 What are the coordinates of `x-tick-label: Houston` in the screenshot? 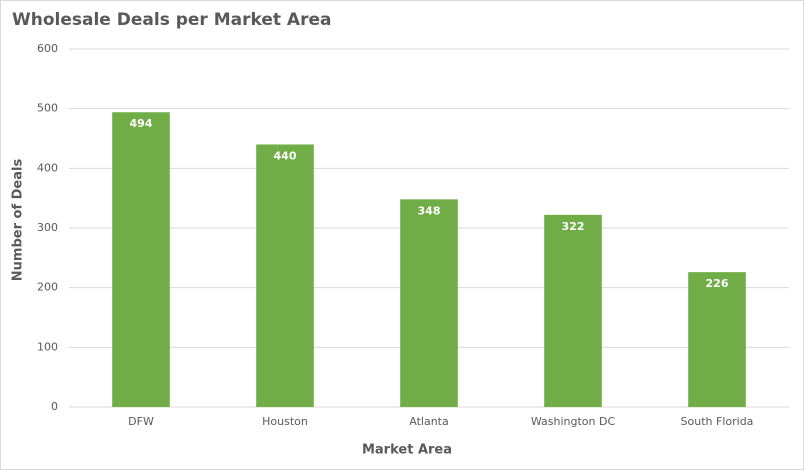 It's located at (285, 421).